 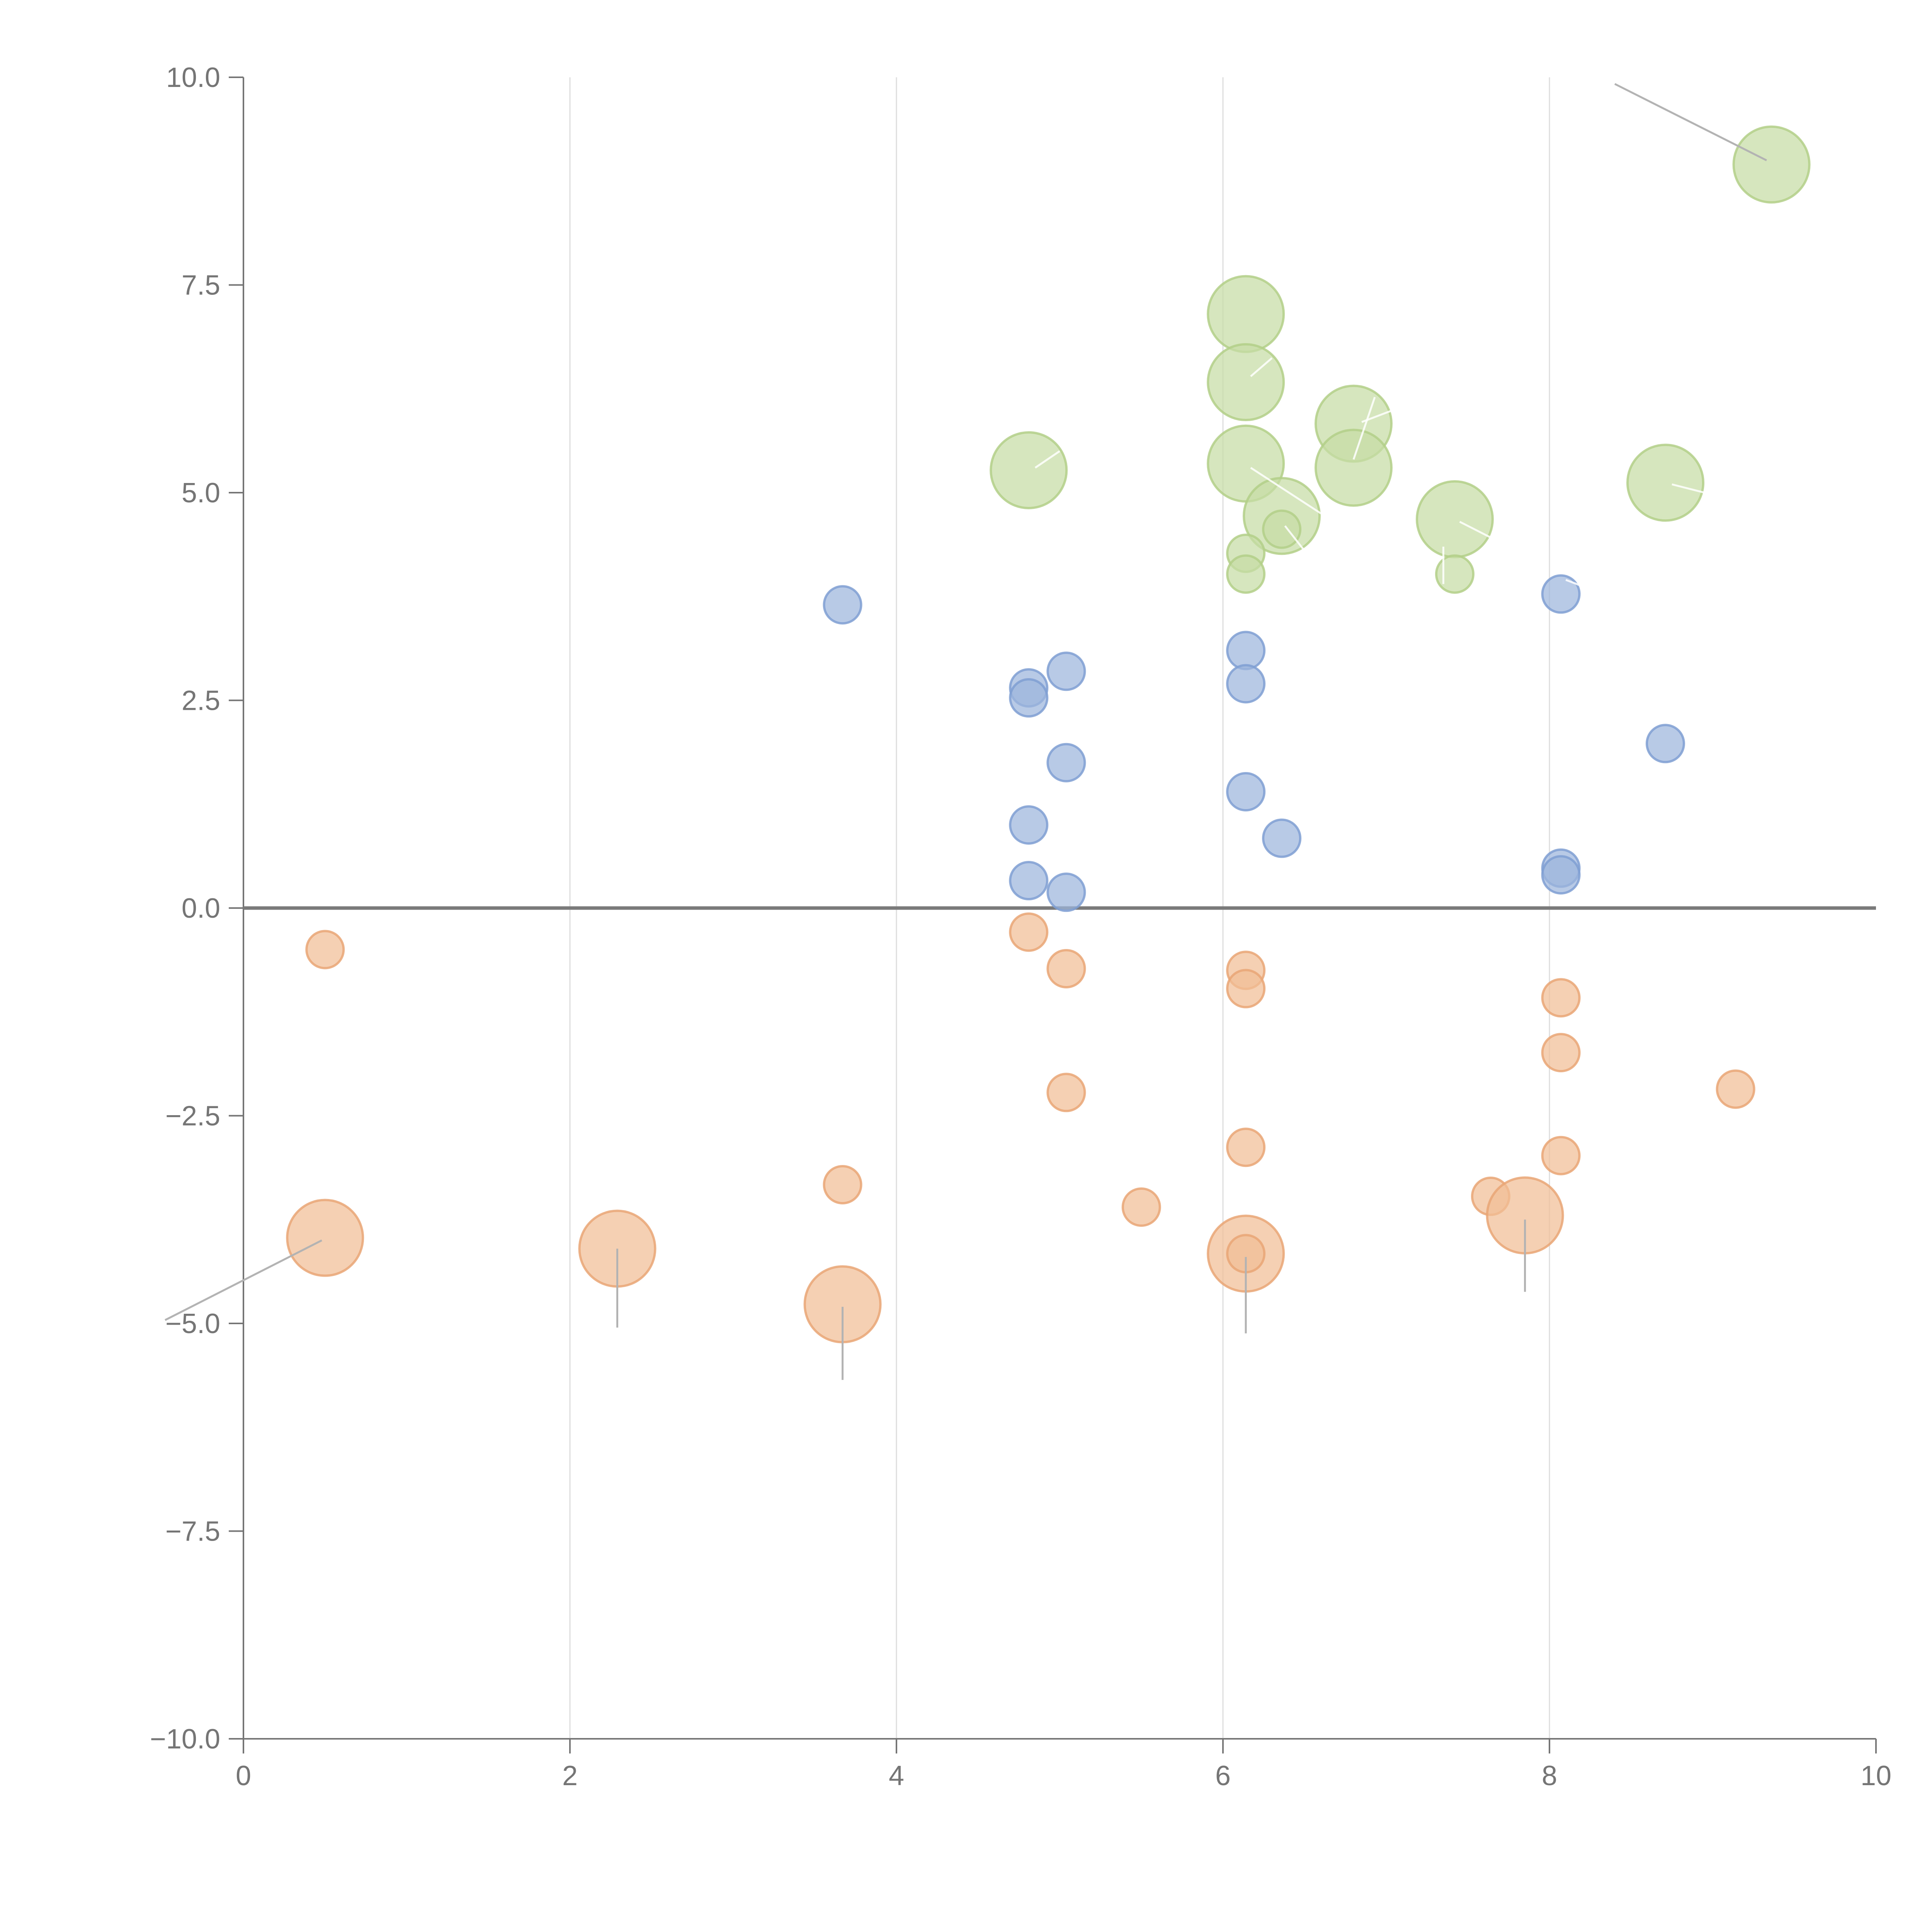 What do you see at coordinates (192, 1532) in the screenshot?
I see `y-tick-label: −7.5` at bounding box center [192, 1532].